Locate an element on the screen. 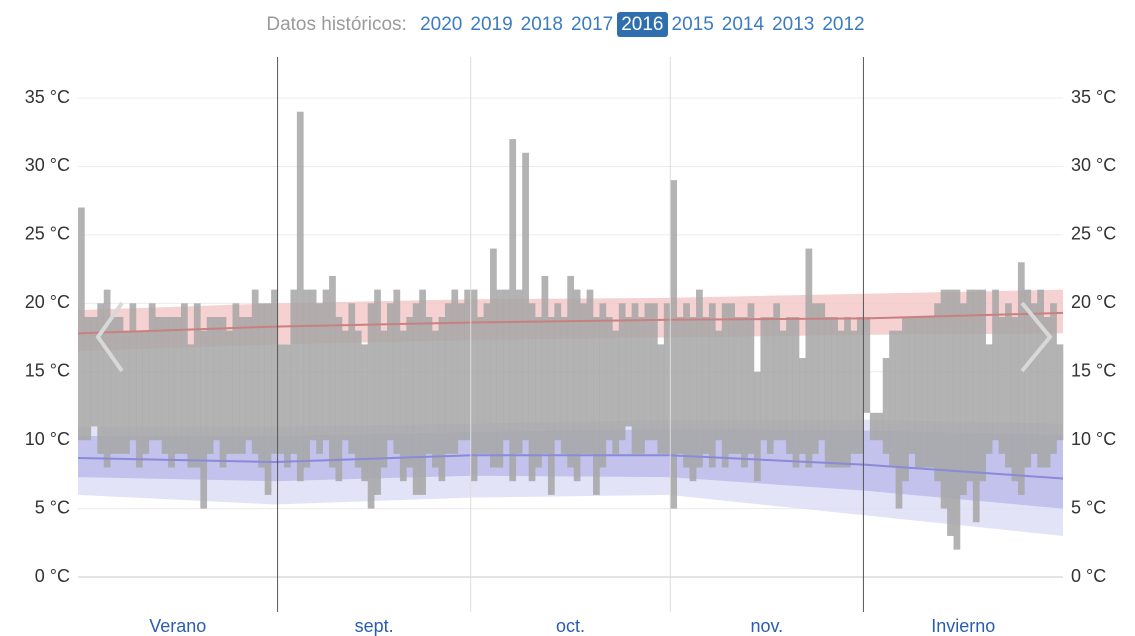 The height and width of the screenshot is (636, 1135). year-option: 2017 is located at coordinates (592, 24).